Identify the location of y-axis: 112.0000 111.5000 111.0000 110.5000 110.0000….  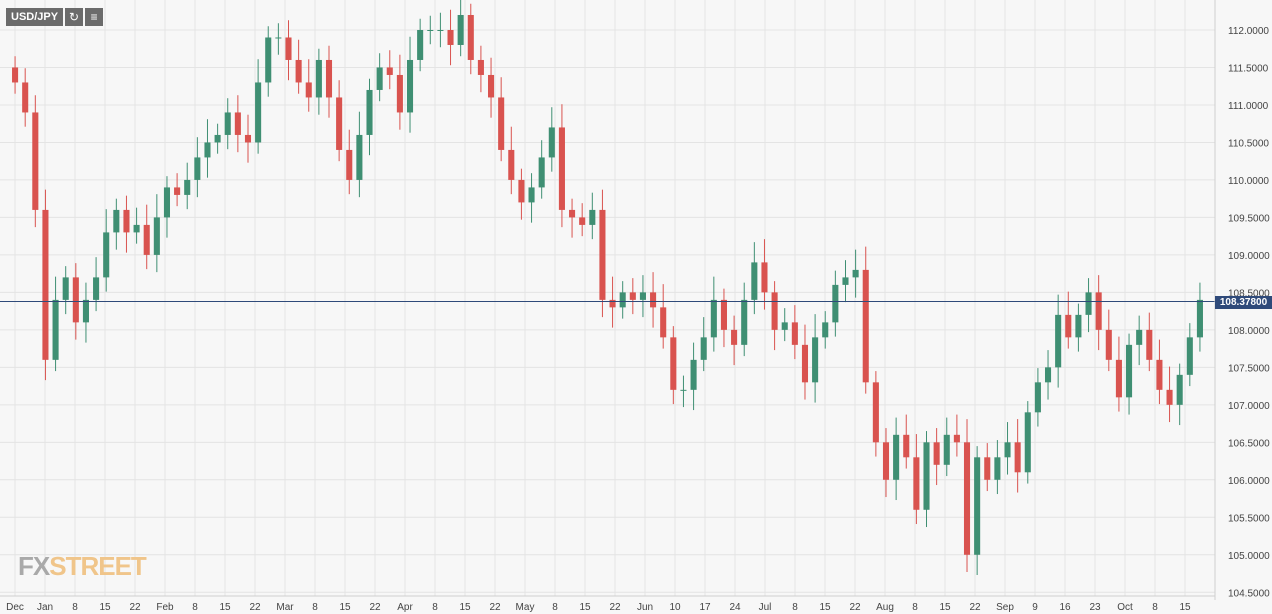
(1249, 312).